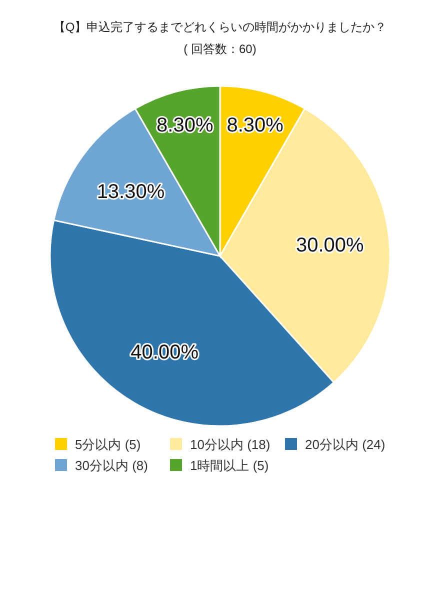  What do you see at coordinates (130, 191) in the screenshot?
I see `data-label: 13.30%` at bounding box center [130, 191].